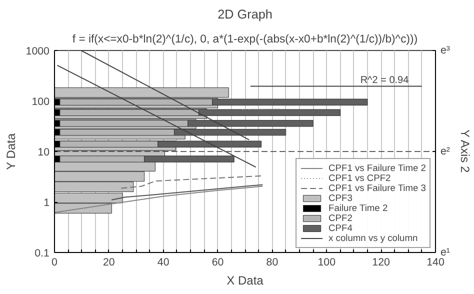  What do you see at coordinates (163, 262) in the screenshot?
I see `x-tick-label: 40` at bounding box center [163, 262].